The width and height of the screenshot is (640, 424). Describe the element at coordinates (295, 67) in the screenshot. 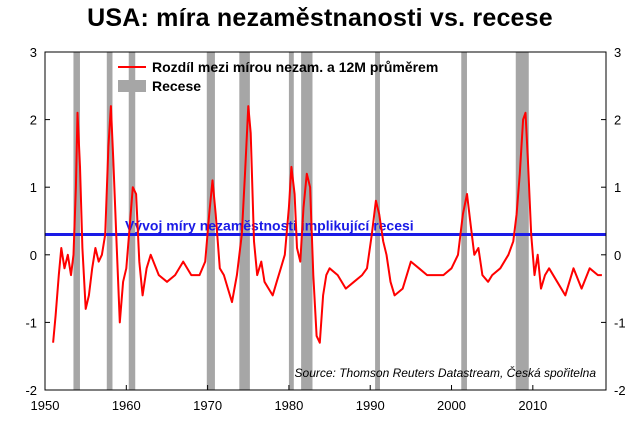

I see `legend-series-label: Rozdíl mezi mírou nezam. a 12M průměrem` at that location.